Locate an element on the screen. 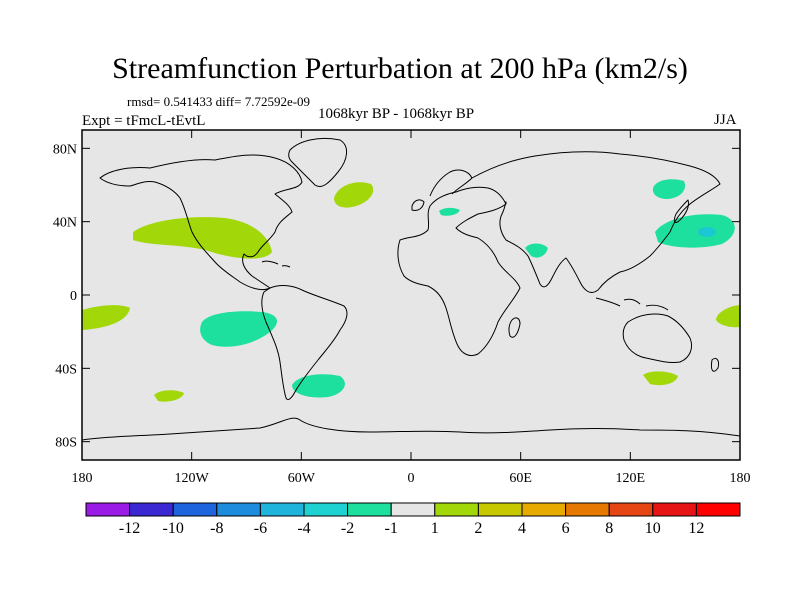  longitude-labels: 180 120W 60W 0 60E 120E 180 is located at coordinates (411, 478).